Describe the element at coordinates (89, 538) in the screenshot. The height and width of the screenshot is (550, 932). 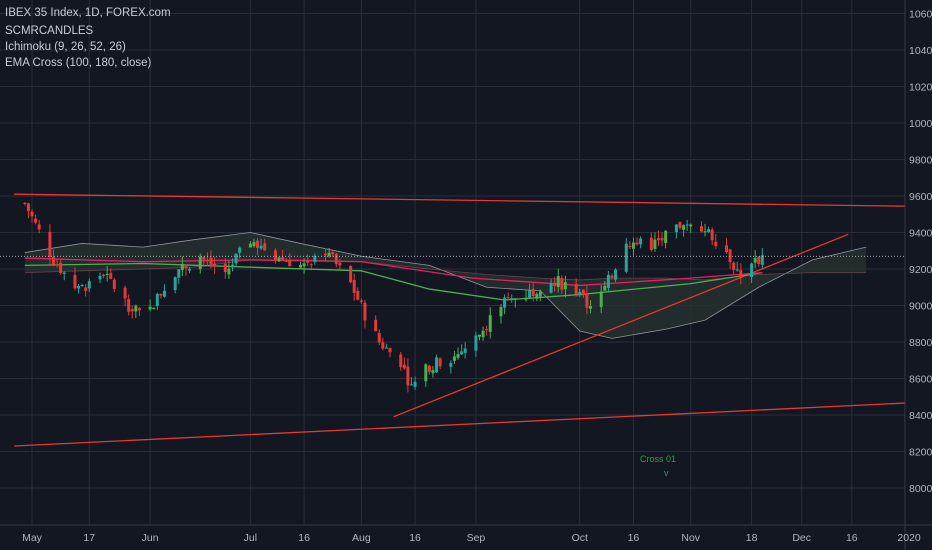
I see `x-tick-label: 17` at that location.